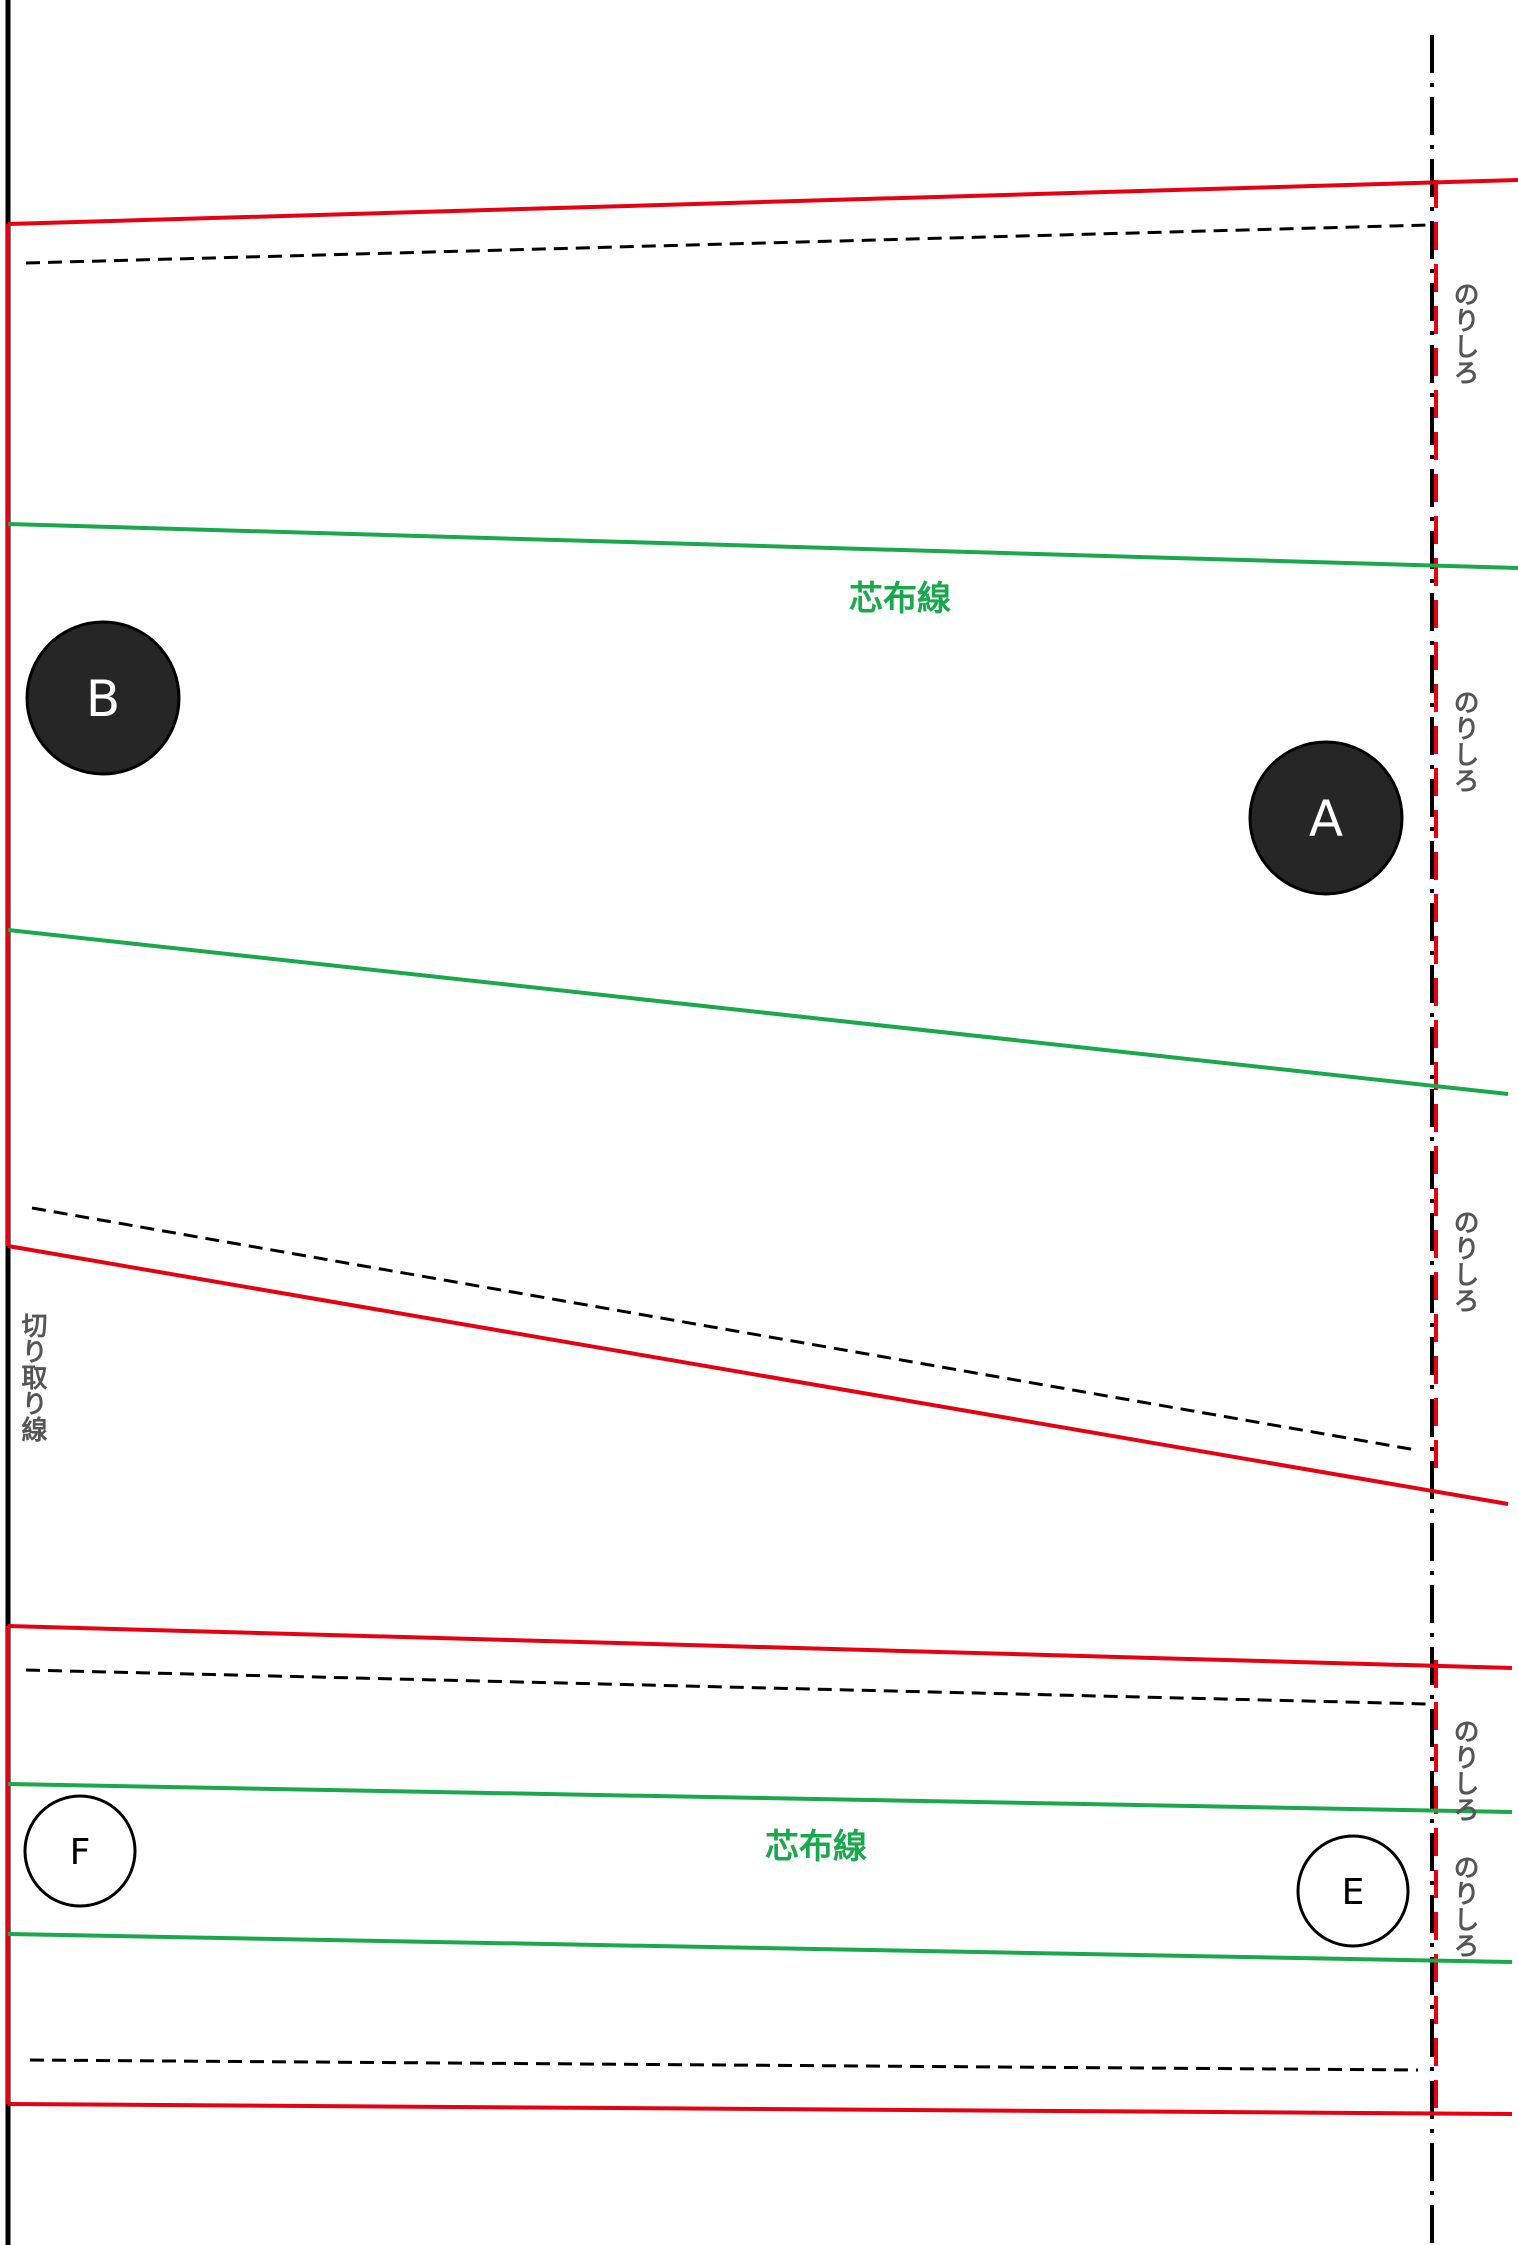 The width and height of the screenshot is (1518, 2245). I want to click on svg-text: B, so click(103, 699).